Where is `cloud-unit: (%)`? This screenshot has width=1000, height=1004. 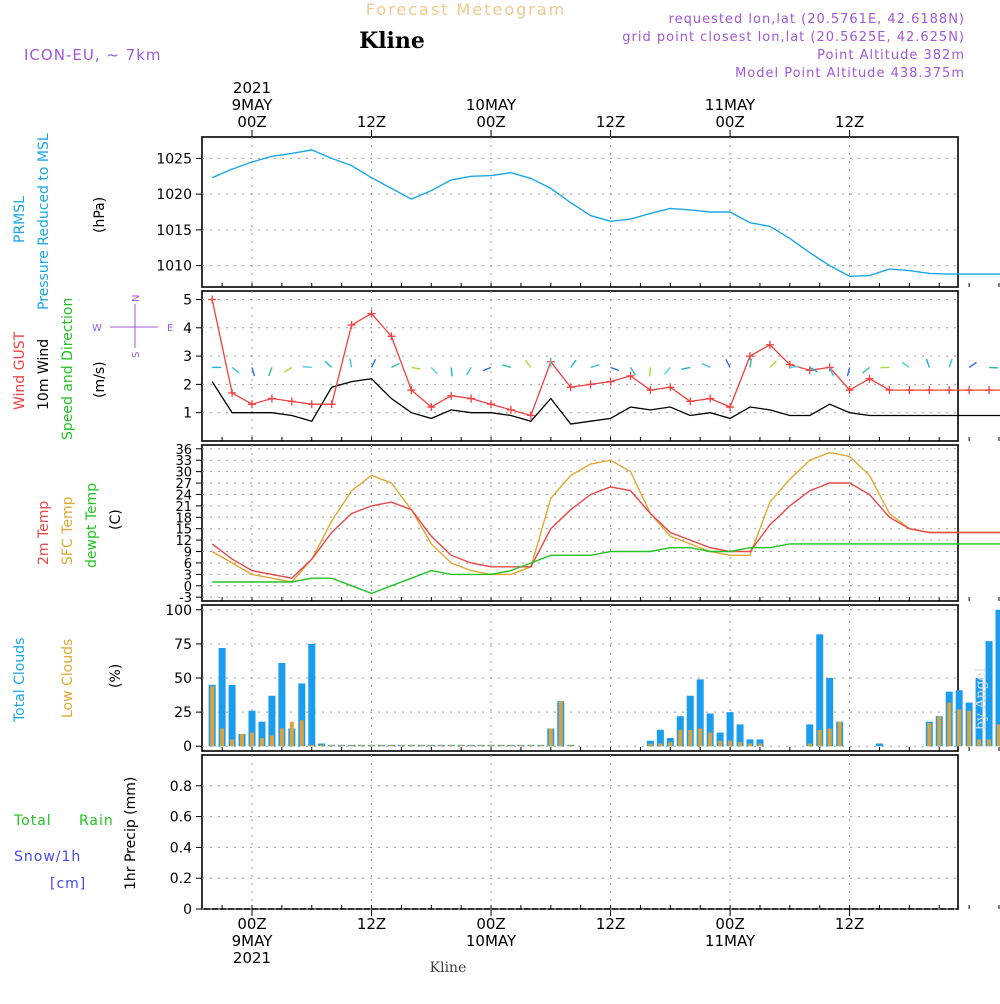 cloud-unit: (%) is located at coordinates (116, 676).